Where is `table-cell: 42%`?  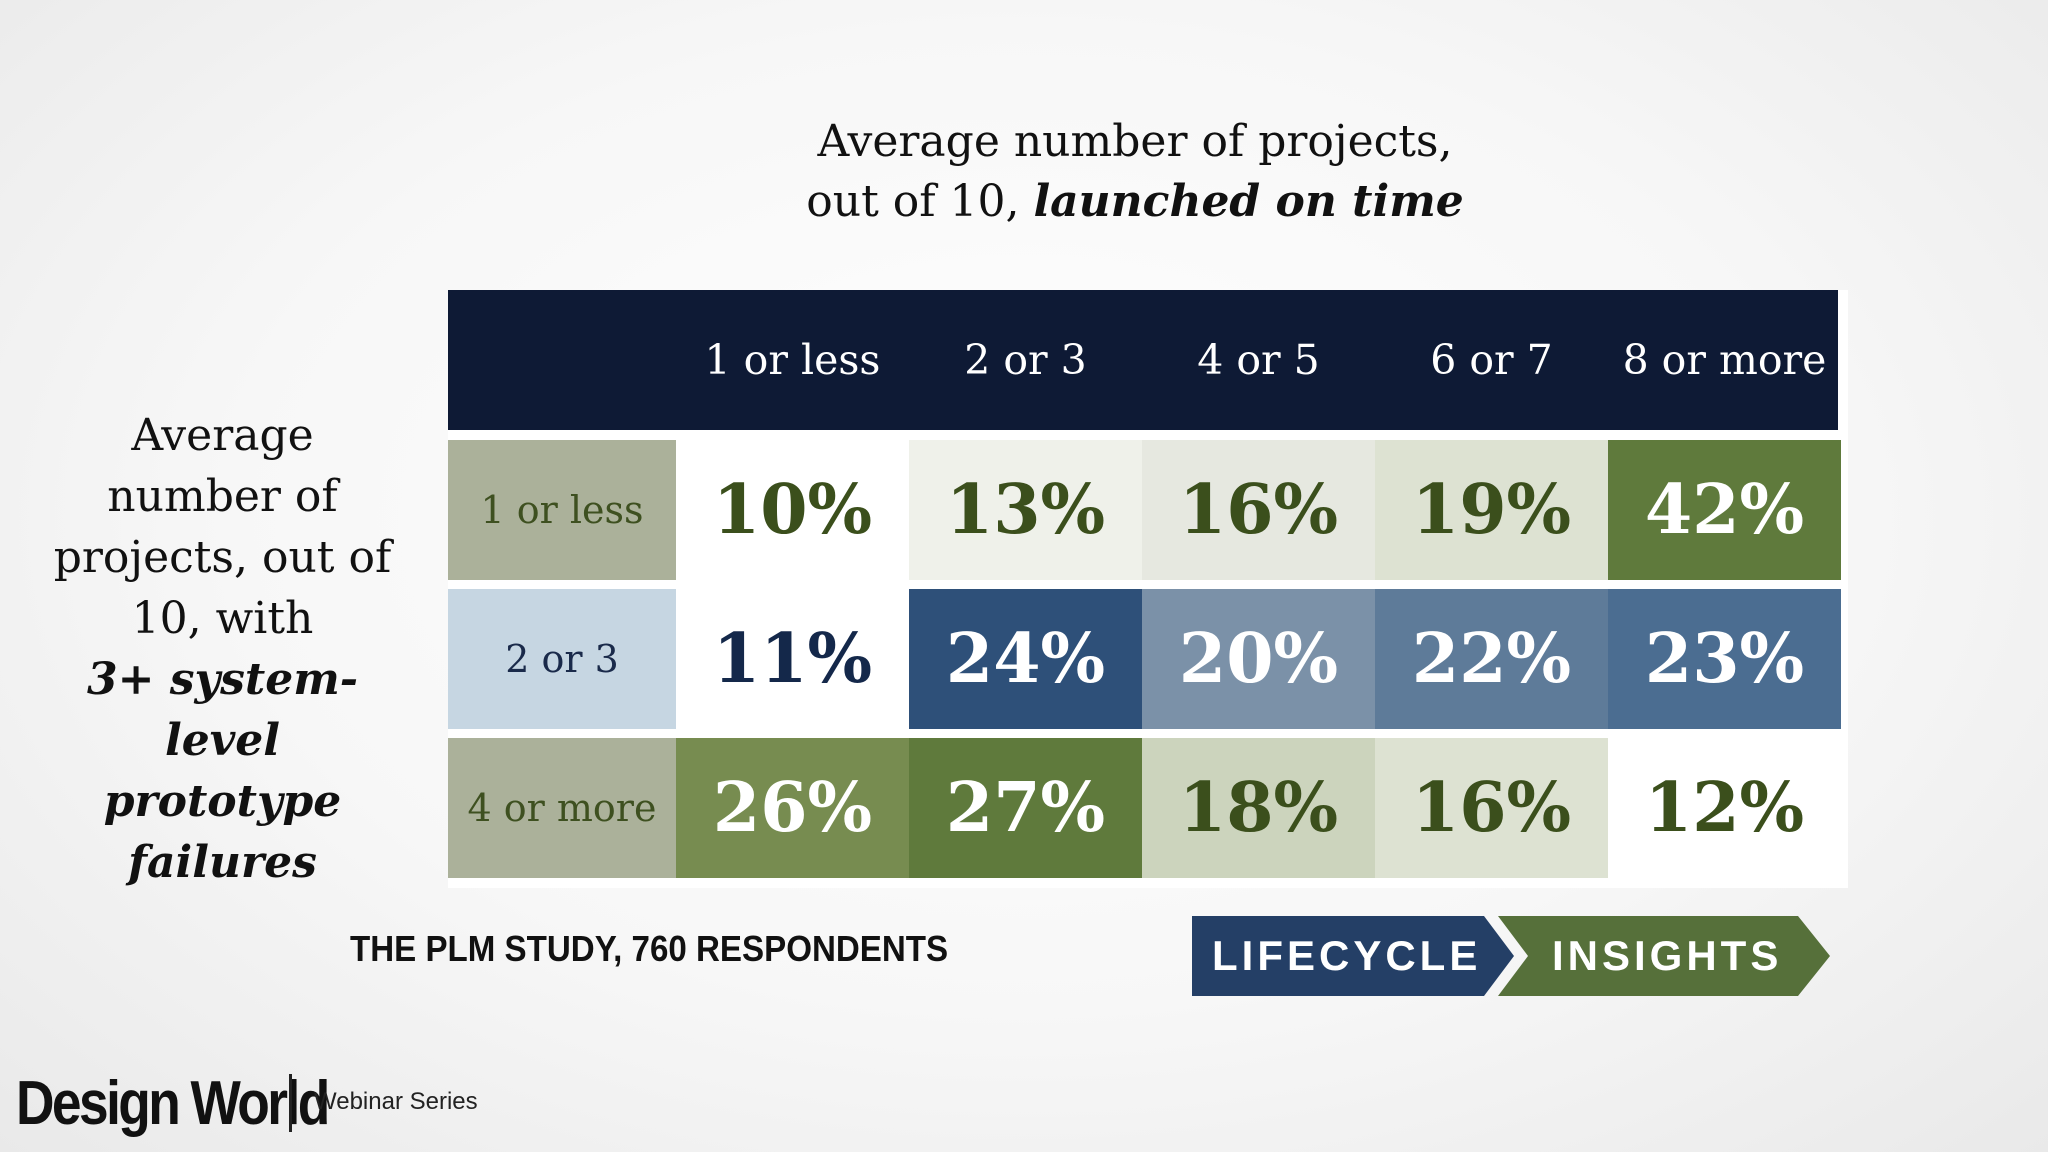 table-cell: 42% is located at coordinates (1724, 510).